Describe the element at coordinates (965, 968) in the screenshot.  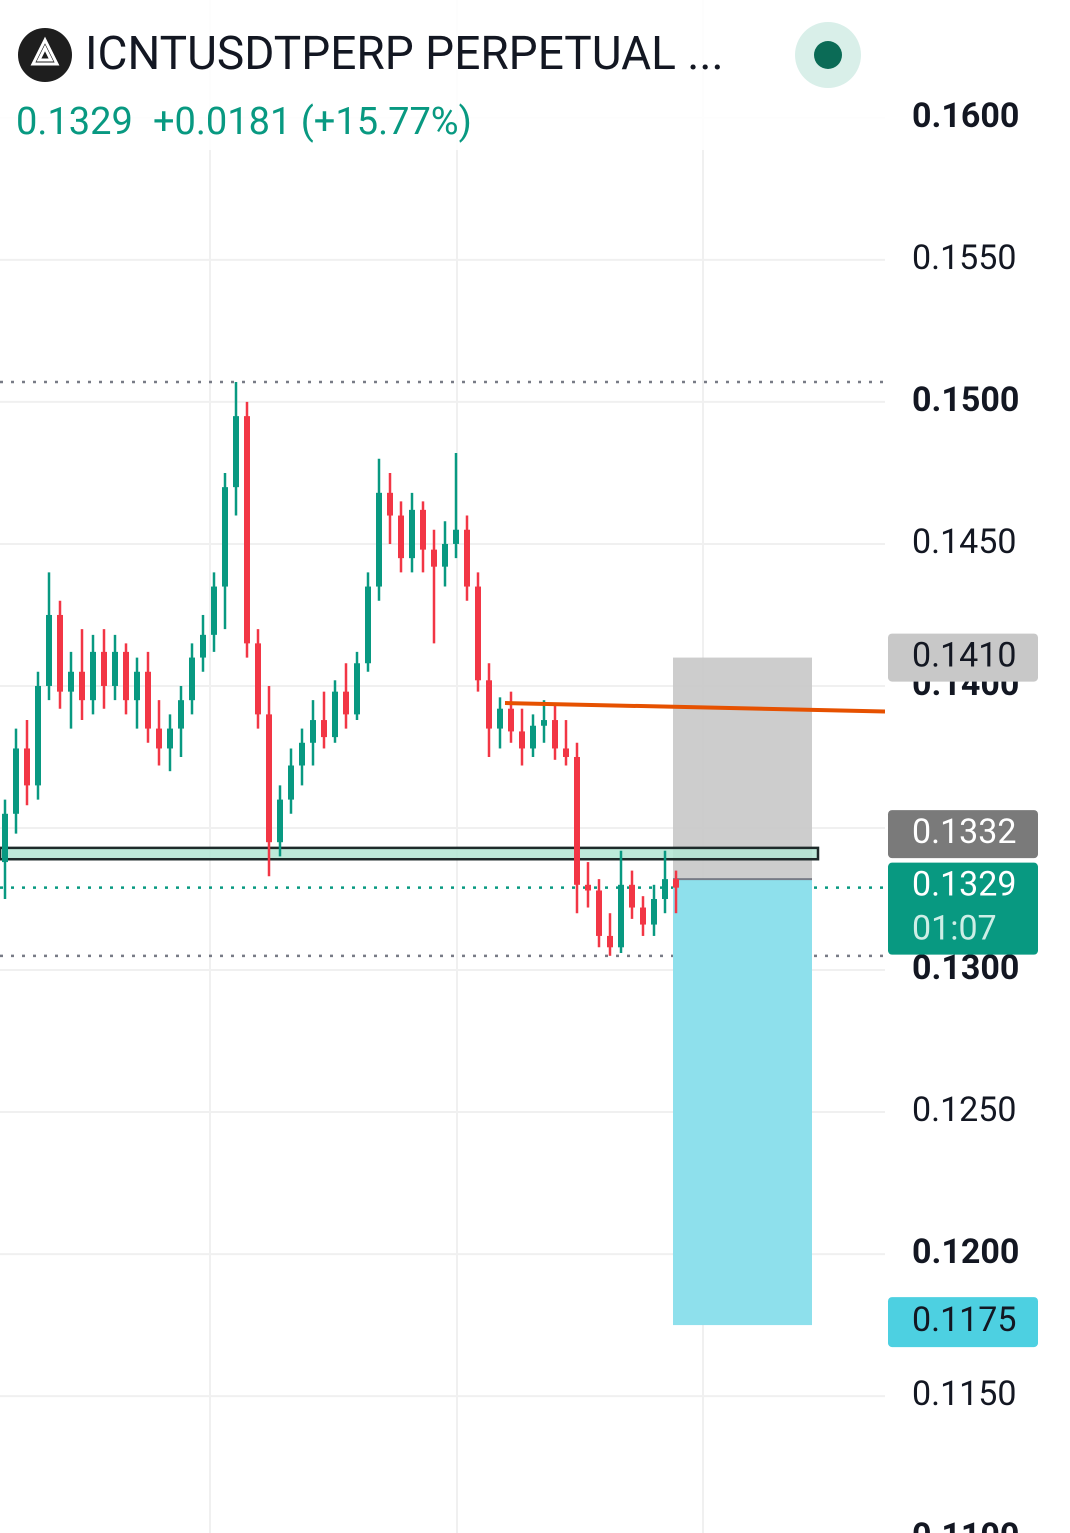
I see `y-tick-label: 0.1300` at that location.